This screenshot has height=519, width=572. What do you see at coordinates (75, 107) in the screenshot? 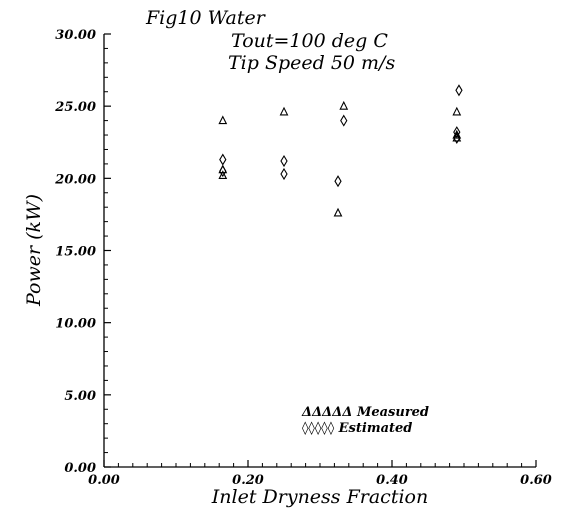
I see `y-tick-label: 25.00` at bounding box center [75, 107].